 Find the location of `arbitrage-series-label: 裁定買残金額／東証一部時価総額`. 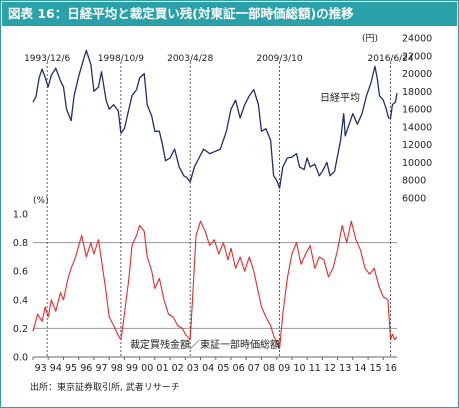

arbitrage-series-label: 裁定買残金額／東証一部時価総額 is located at coordinates (205, 344).